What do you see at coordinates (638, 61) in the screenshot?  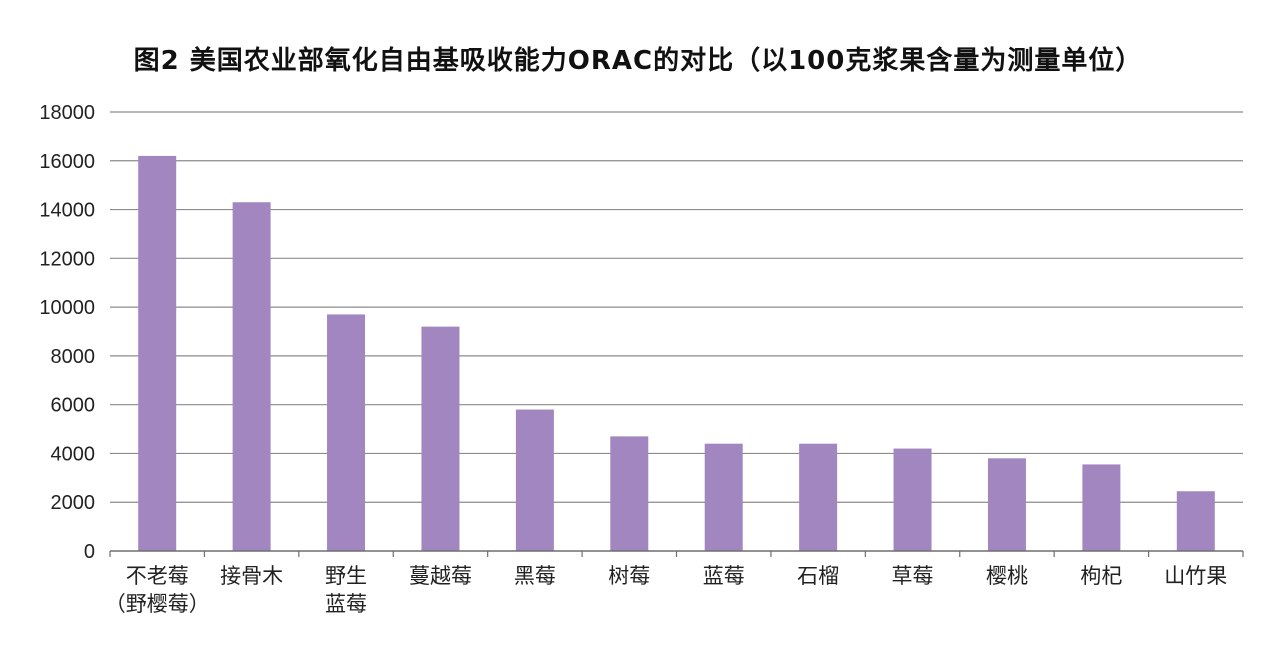 I see `chart-title: 图2 美国农业部氧化自由基吸收能力ORAC的对比（以100克浆果含量为测量单位）` at bounding box center [638, 61].